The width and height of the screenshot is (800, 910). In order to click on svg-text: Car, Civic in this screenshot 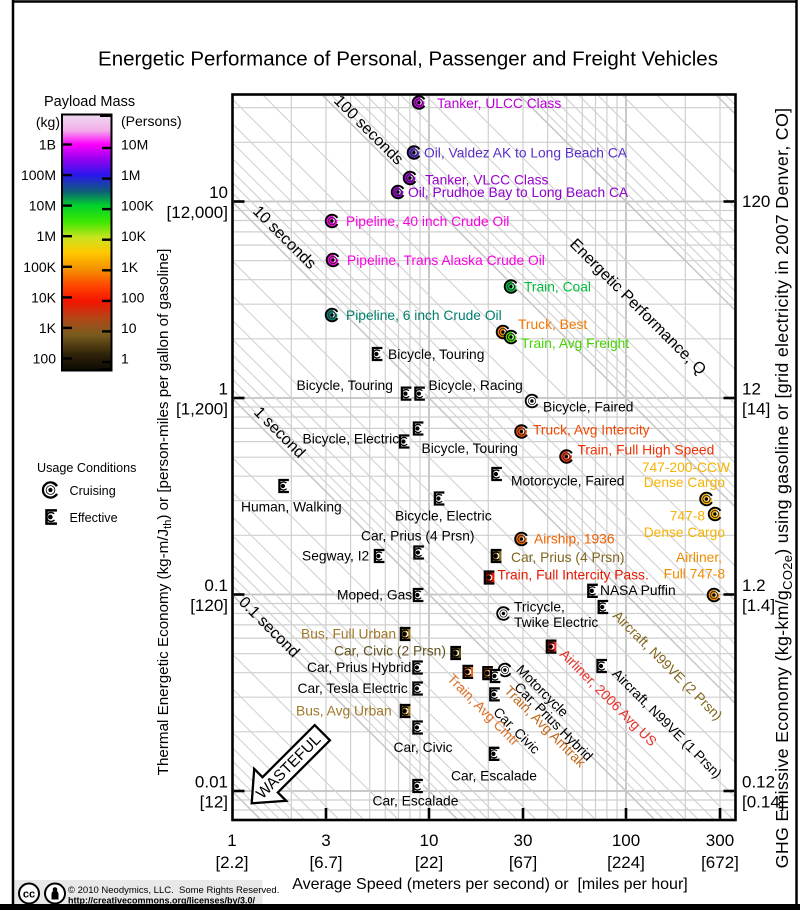, I will do `click(423, 747)`.